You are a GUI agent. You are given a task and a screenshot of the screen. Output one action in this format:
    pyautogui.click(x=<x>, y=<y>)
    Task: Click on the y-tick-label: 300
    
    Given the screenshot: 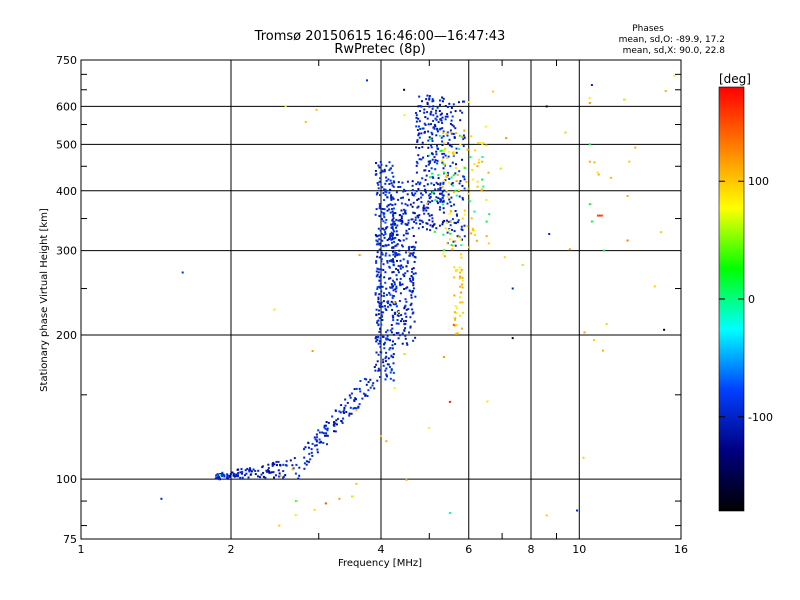 What is the action you would take?
    pyautogui.click(x=66, y=251)
    